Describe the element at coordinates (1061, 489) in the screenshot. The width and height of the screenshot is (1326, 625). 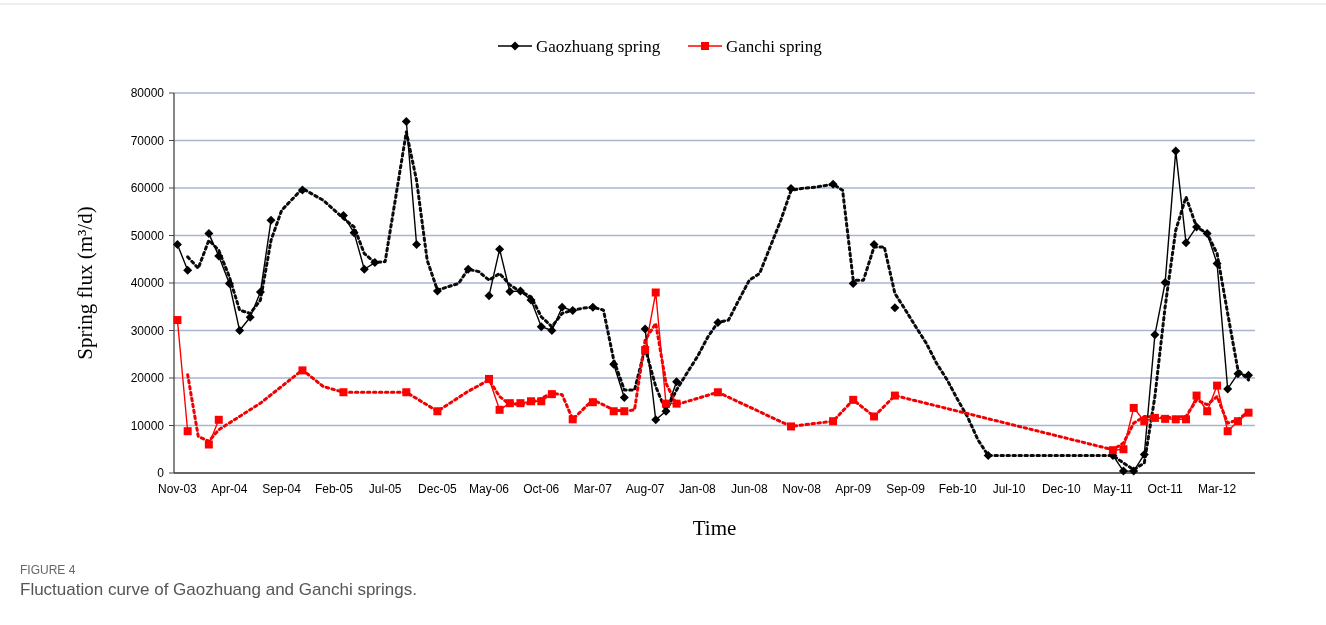
I see `x-tick-label: Dec-10` at that location.